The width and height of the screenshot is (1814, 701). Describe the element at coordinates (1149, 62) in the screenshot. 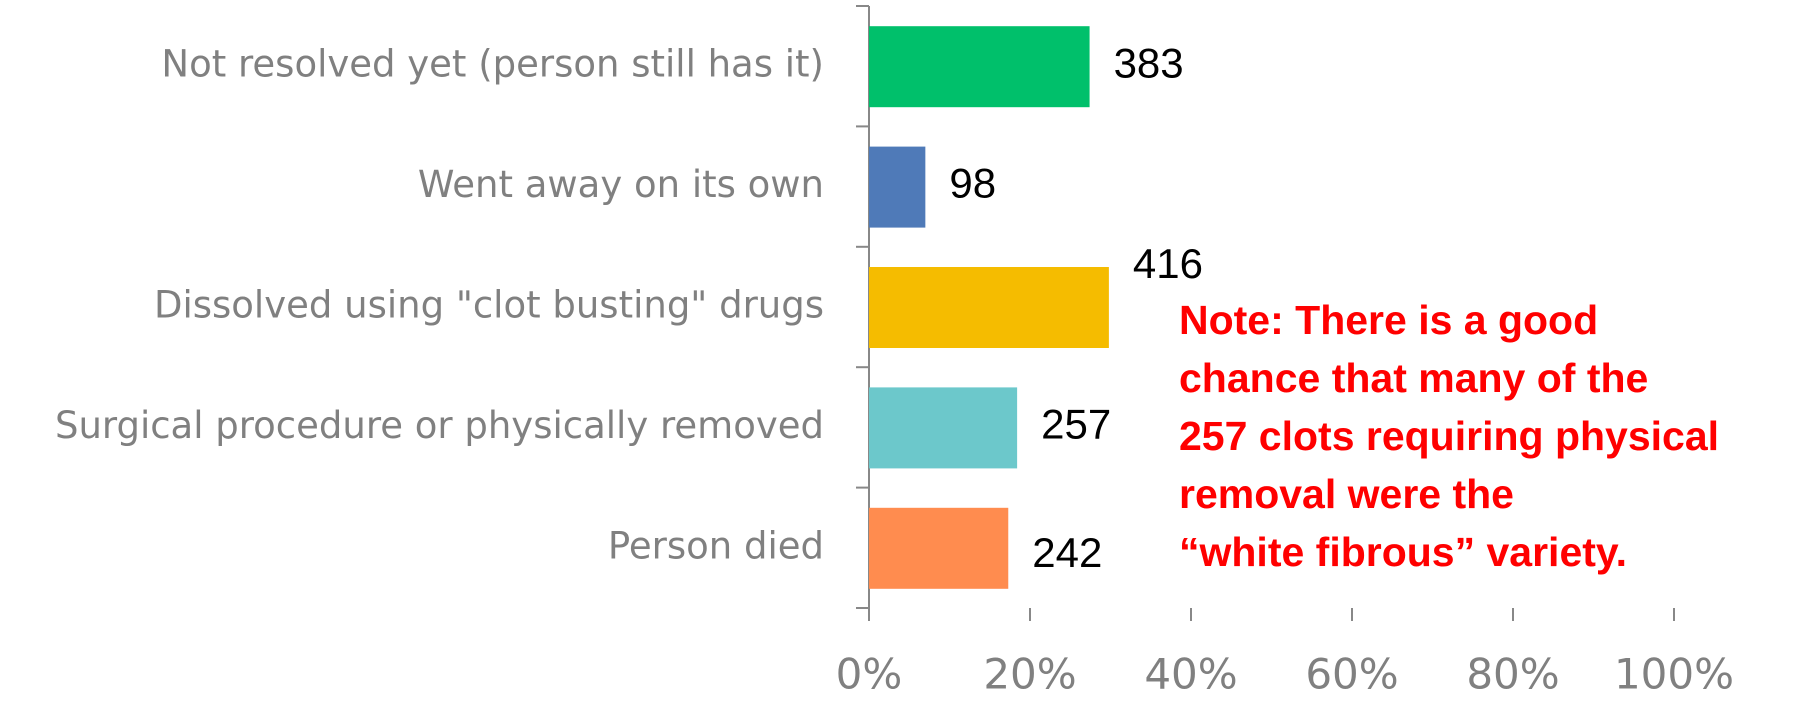

I see `data-label: 383` at that location.